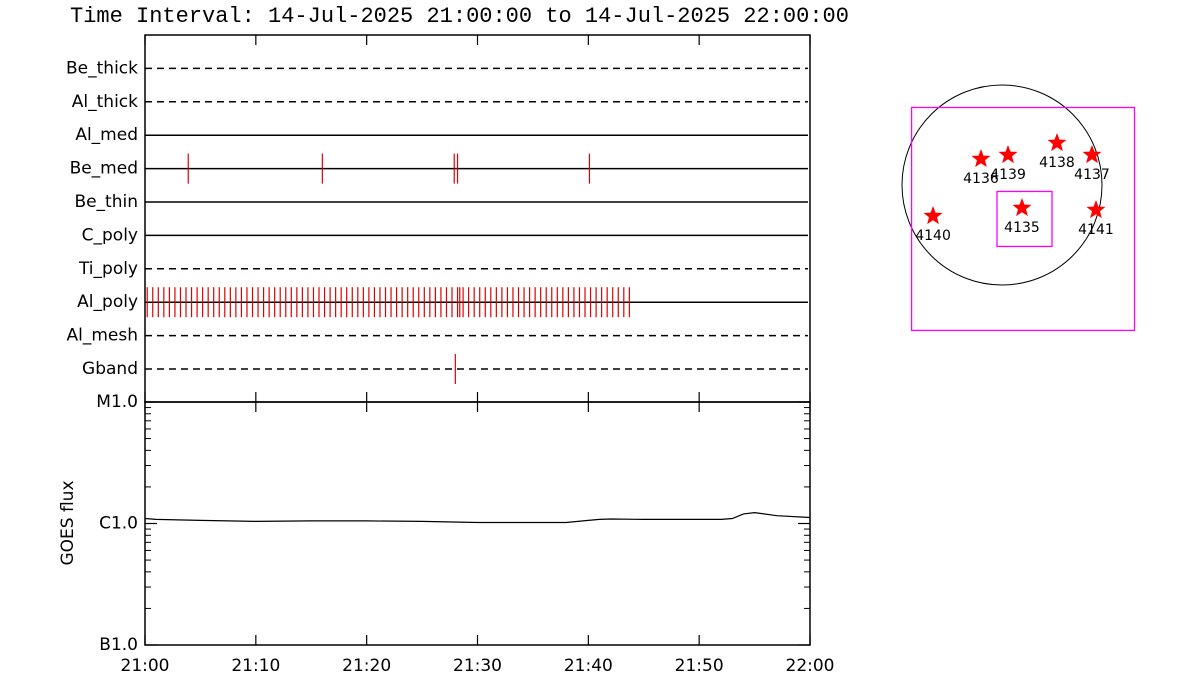  What do you see at coordinates (118, 645) in the screenshot?
I see `y-tick-label: B1.0` at bounding box center [118, 645].